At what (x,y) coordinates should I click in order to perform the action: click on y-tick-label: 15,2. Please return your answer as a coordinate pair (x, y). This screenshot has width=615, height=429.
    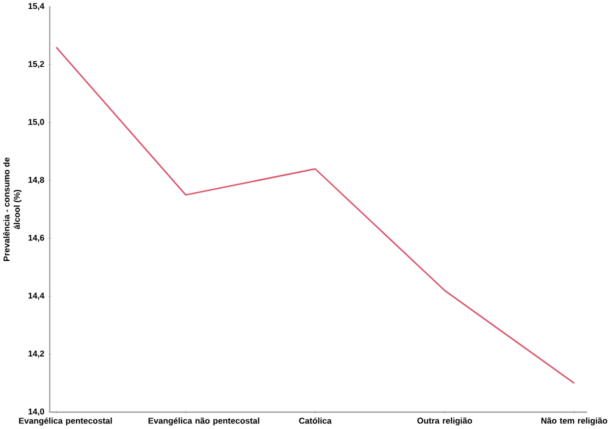
    Looking at the image, I should click on (36, 64).